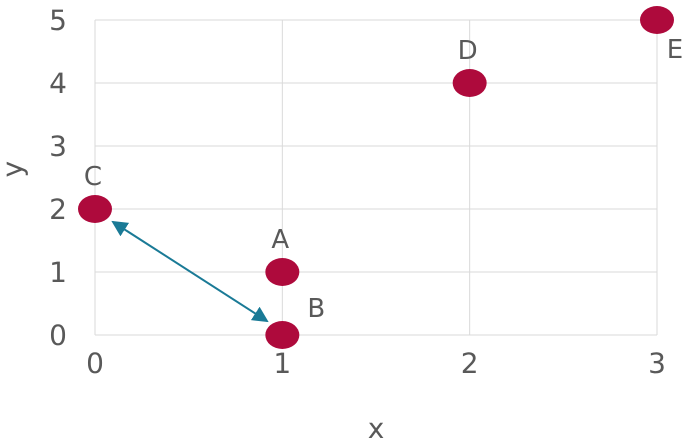 This screenshot has width=684, height=438. What do you see at coordinates (58, 83) in the screenshot?
I see `y-tick-label: 4` at bounding box center [58, 83].